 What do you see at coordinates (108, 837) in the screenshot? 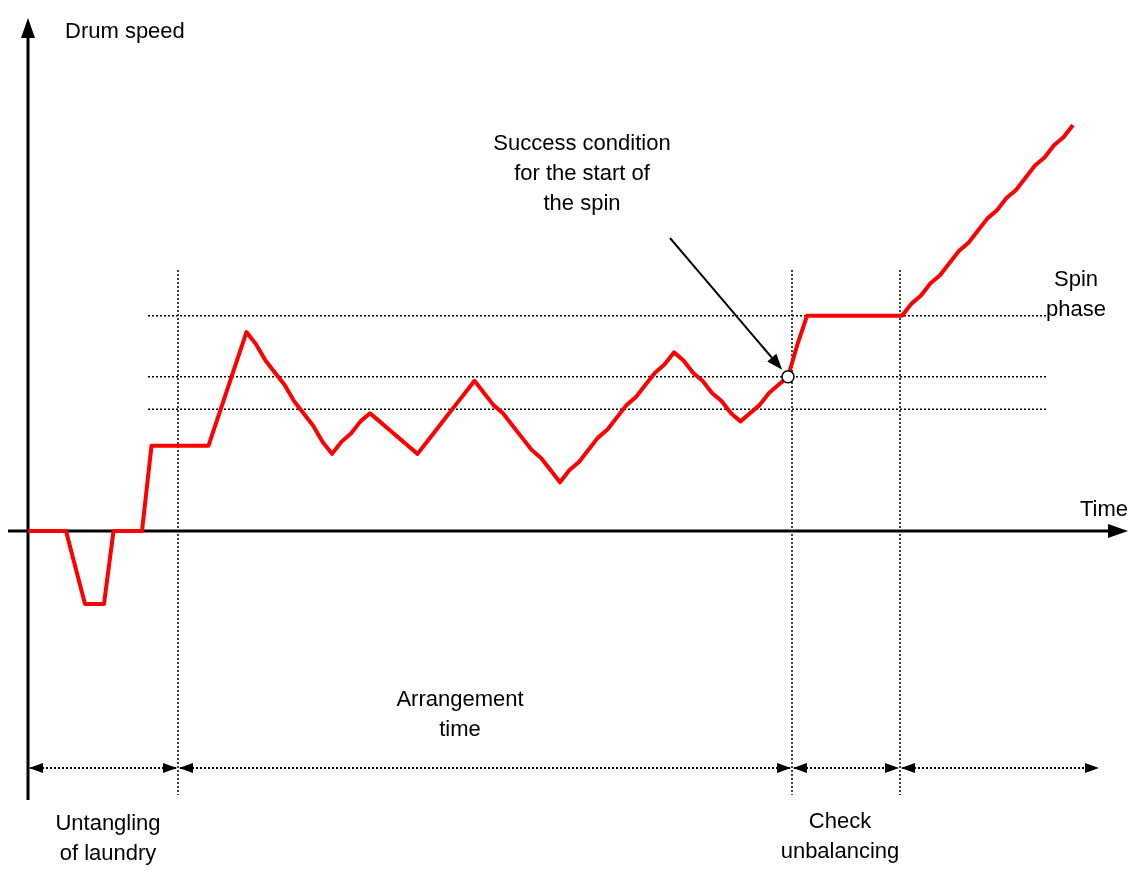
I see `text: Untangling of laundry` at bounding box center [108, 837].